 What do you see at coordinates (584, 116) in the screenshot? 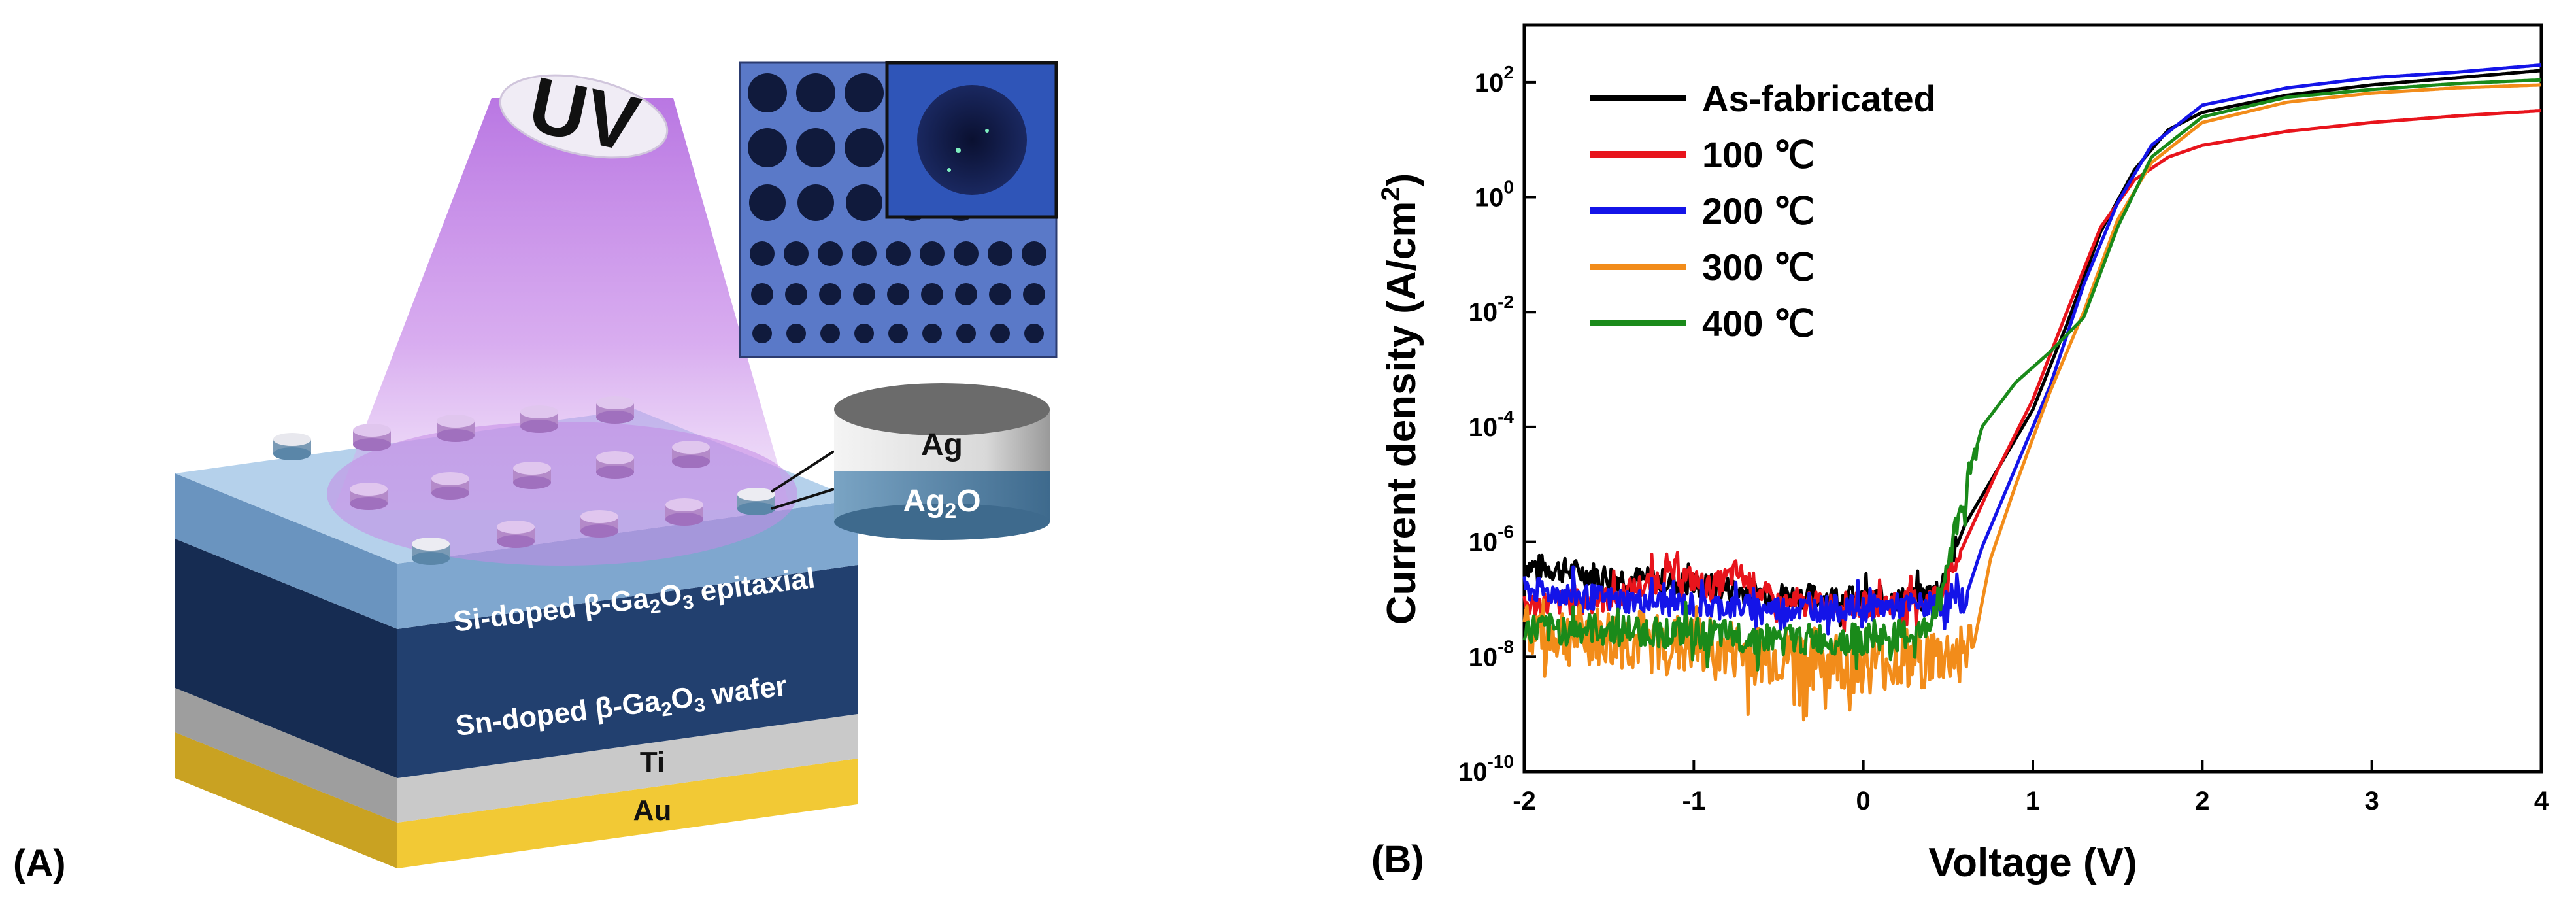
I see `uv-source-disk` at bounding box center [584, 116].